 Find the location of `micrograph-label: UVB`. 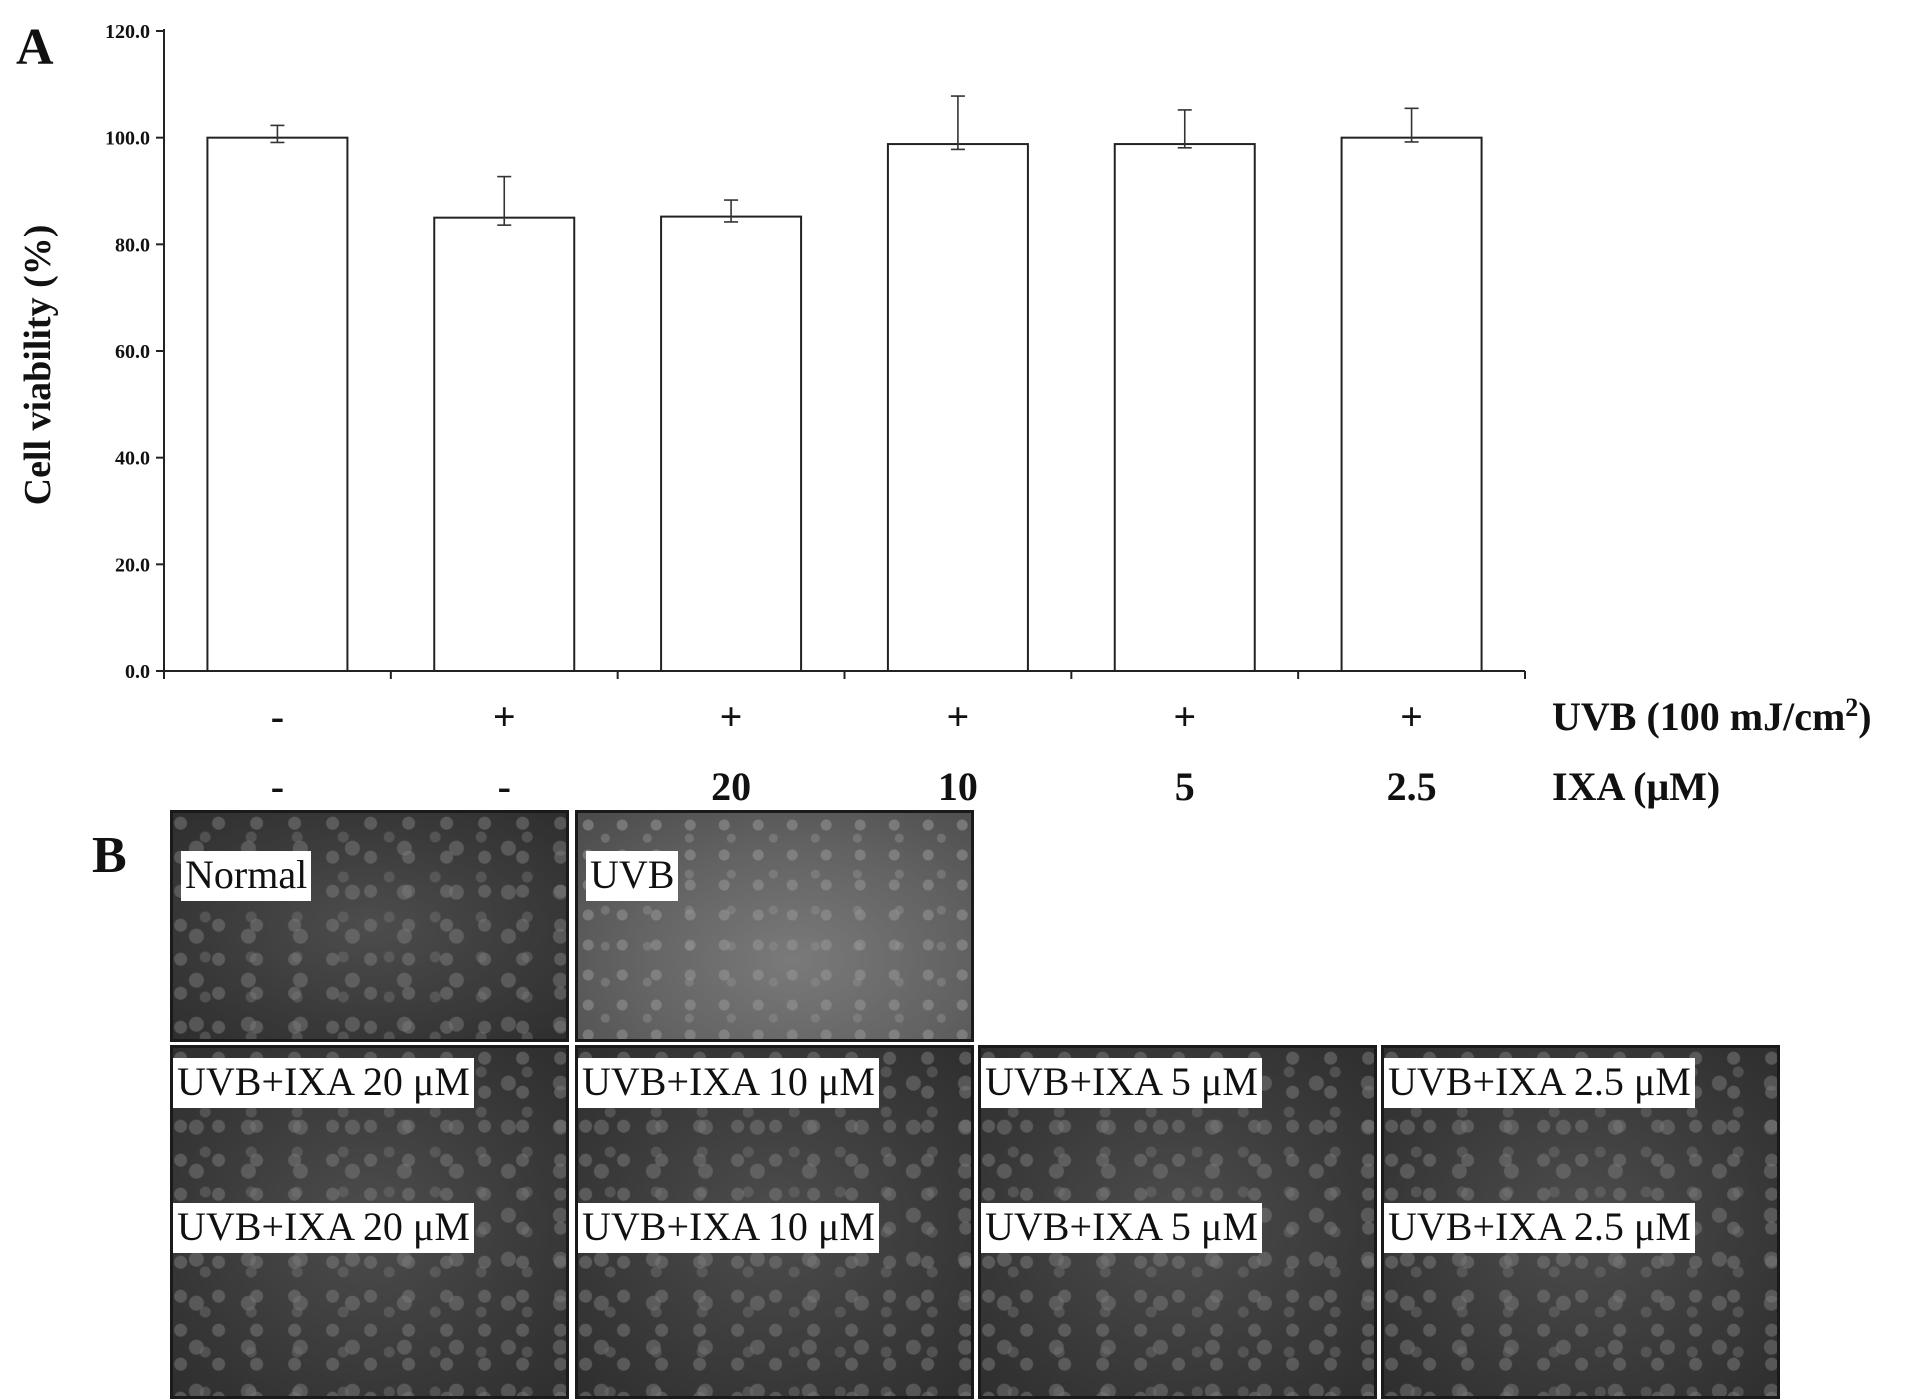

micrograph-label: UVB is located at coordinates (632, 876).